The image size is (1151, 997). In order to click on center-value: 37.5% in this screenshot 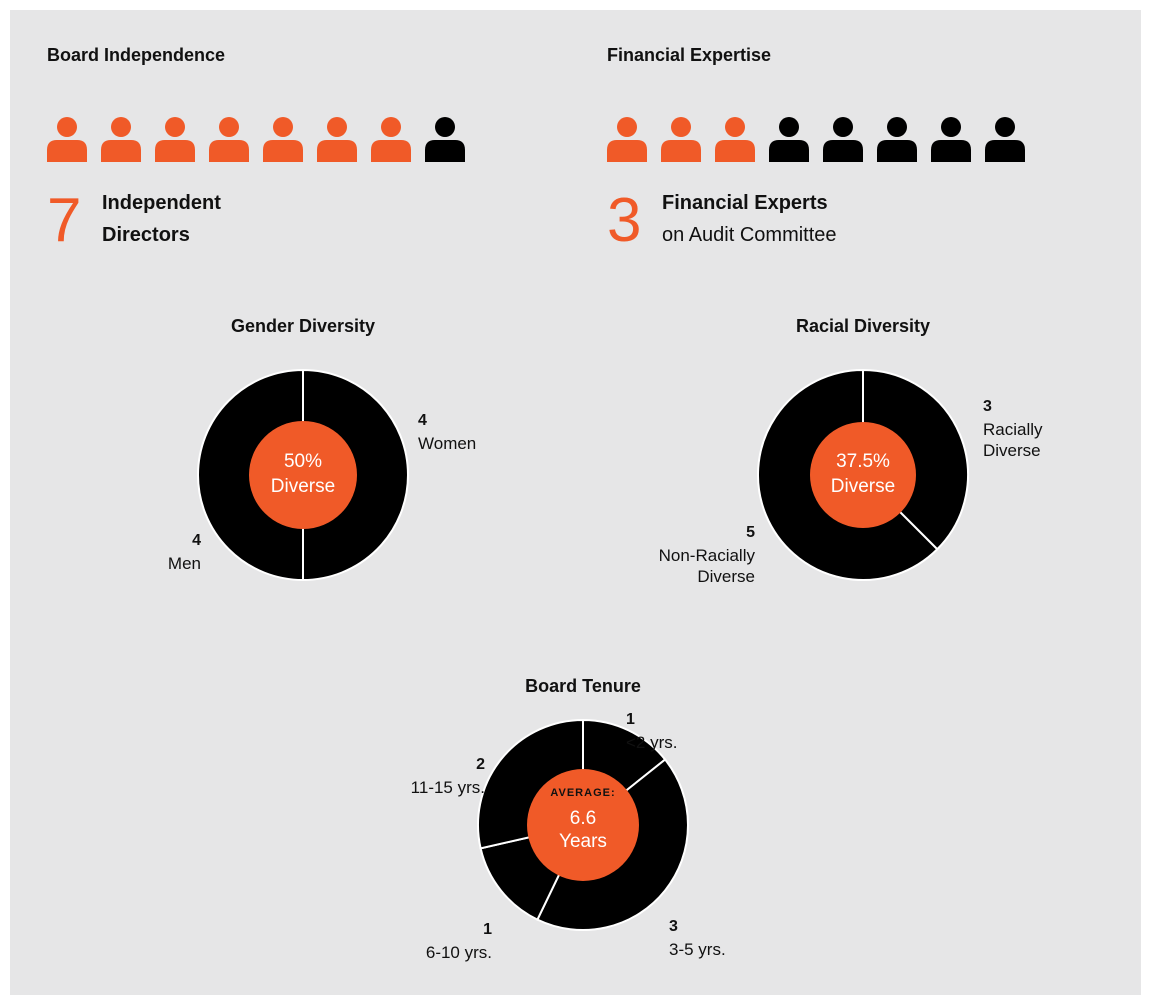, I will do `click(863, 461)`.